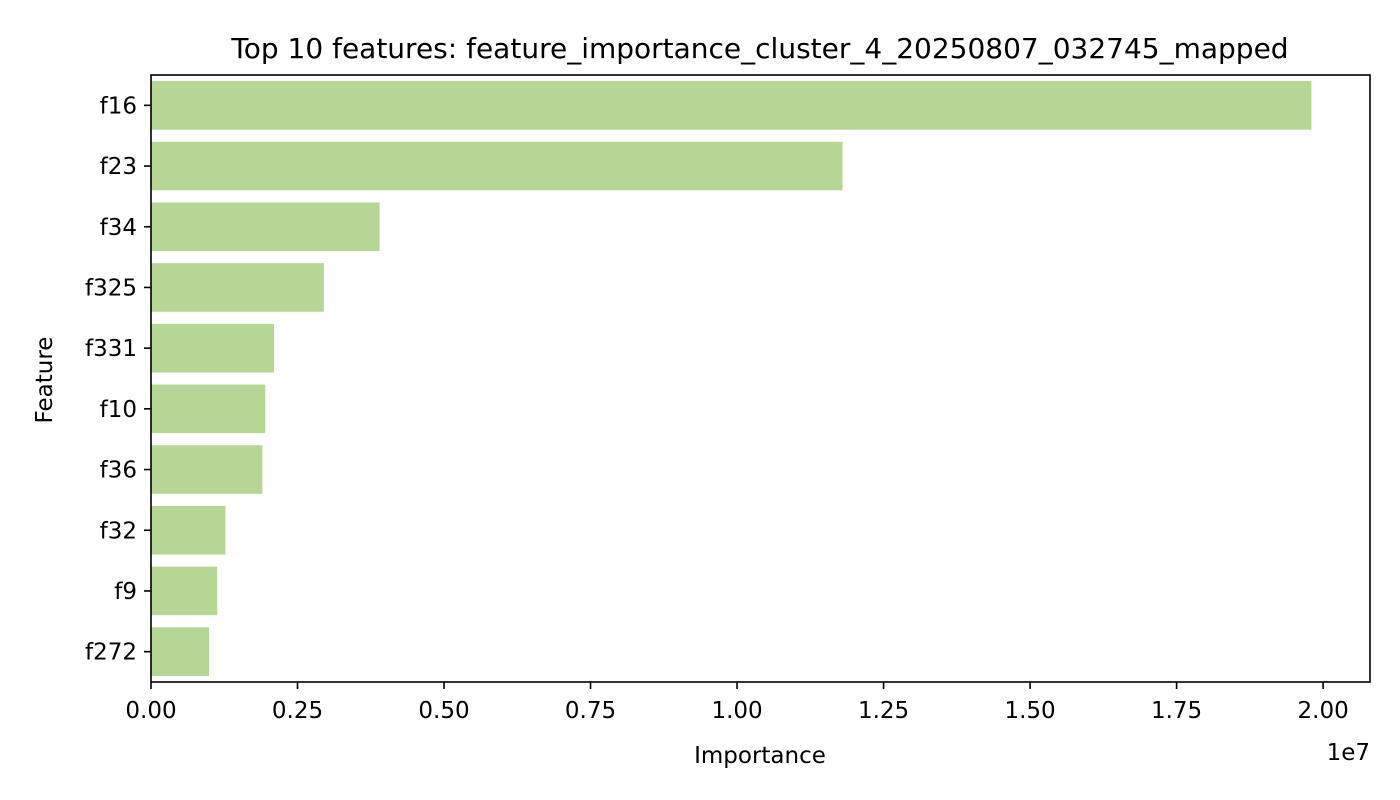 The height and width of the screenshot is (800, 1400). Describe the element at coordinates (118, 531) in the screenshot. I see `y-tick-label-f32: f32` at that location.